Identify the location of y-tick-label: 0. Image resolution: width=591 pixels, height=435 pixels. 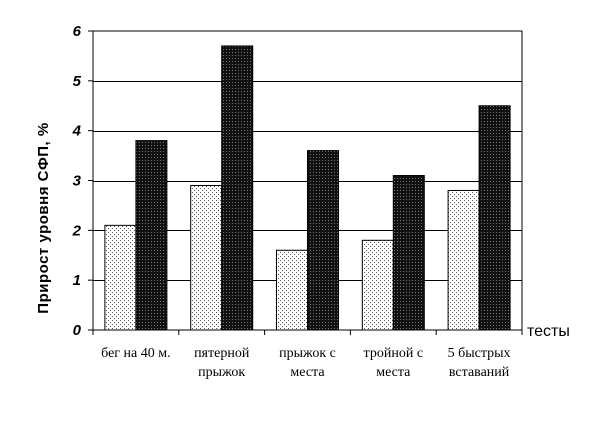
(77, 330).